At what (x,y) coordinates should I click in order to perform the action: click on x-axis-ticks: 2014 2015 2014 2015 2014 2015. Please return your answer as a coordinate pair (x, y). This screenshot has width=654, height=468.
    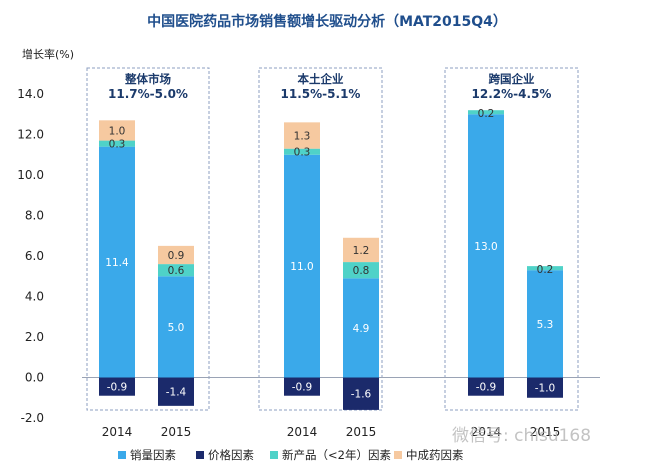
    Looking at the image, I should click on (331, 432).